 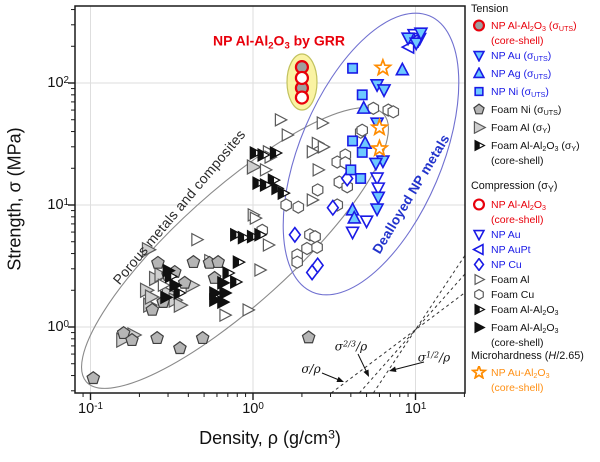 I want to click on legend-item-np_ni_t: NP Ni (σUTS), so click(x=535, y=93).